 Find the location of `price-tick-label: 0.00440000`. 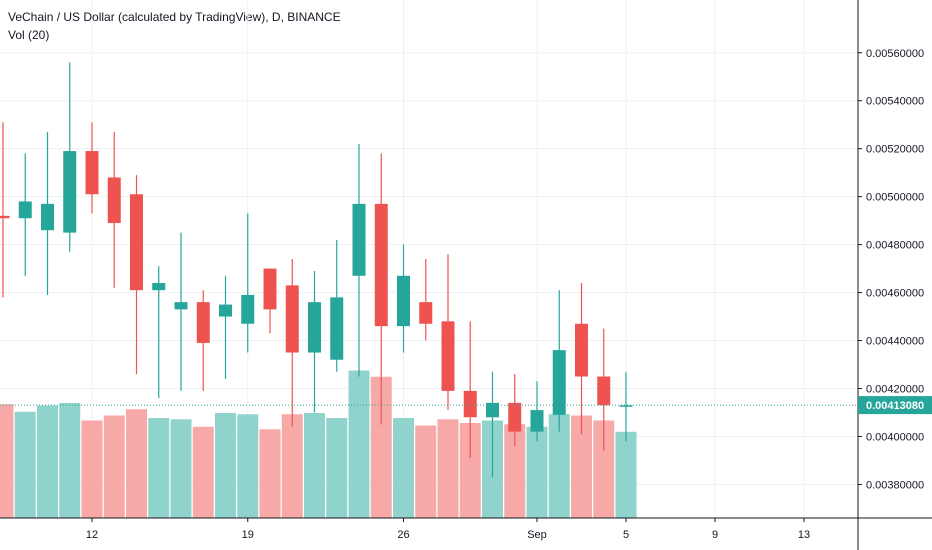

price-tick-label: 0.00440000 is located at coordinates (895, 342).